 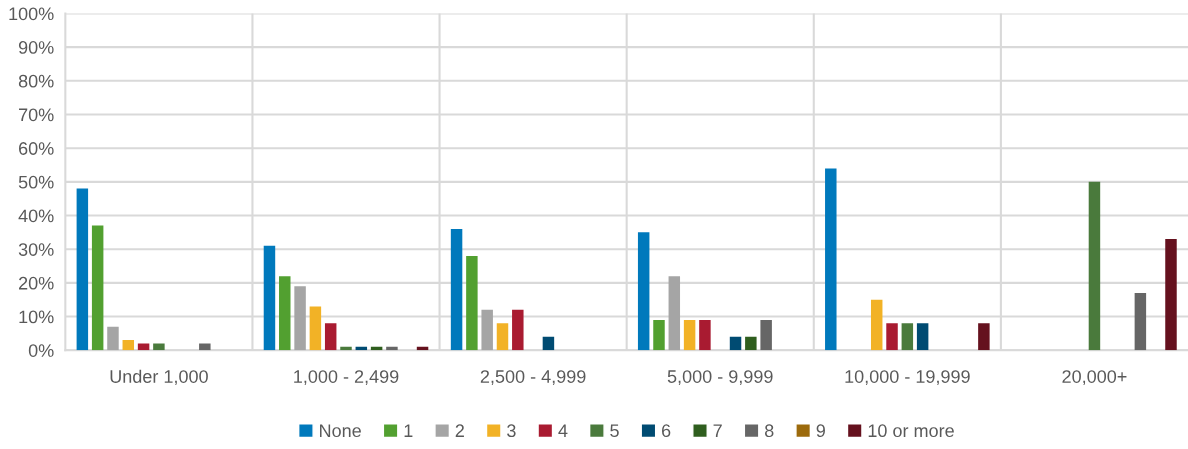 What do you see at coordinates (614, 431) in the screenshot?
I see `legend-label: 5` at bounding box center [614, 431].